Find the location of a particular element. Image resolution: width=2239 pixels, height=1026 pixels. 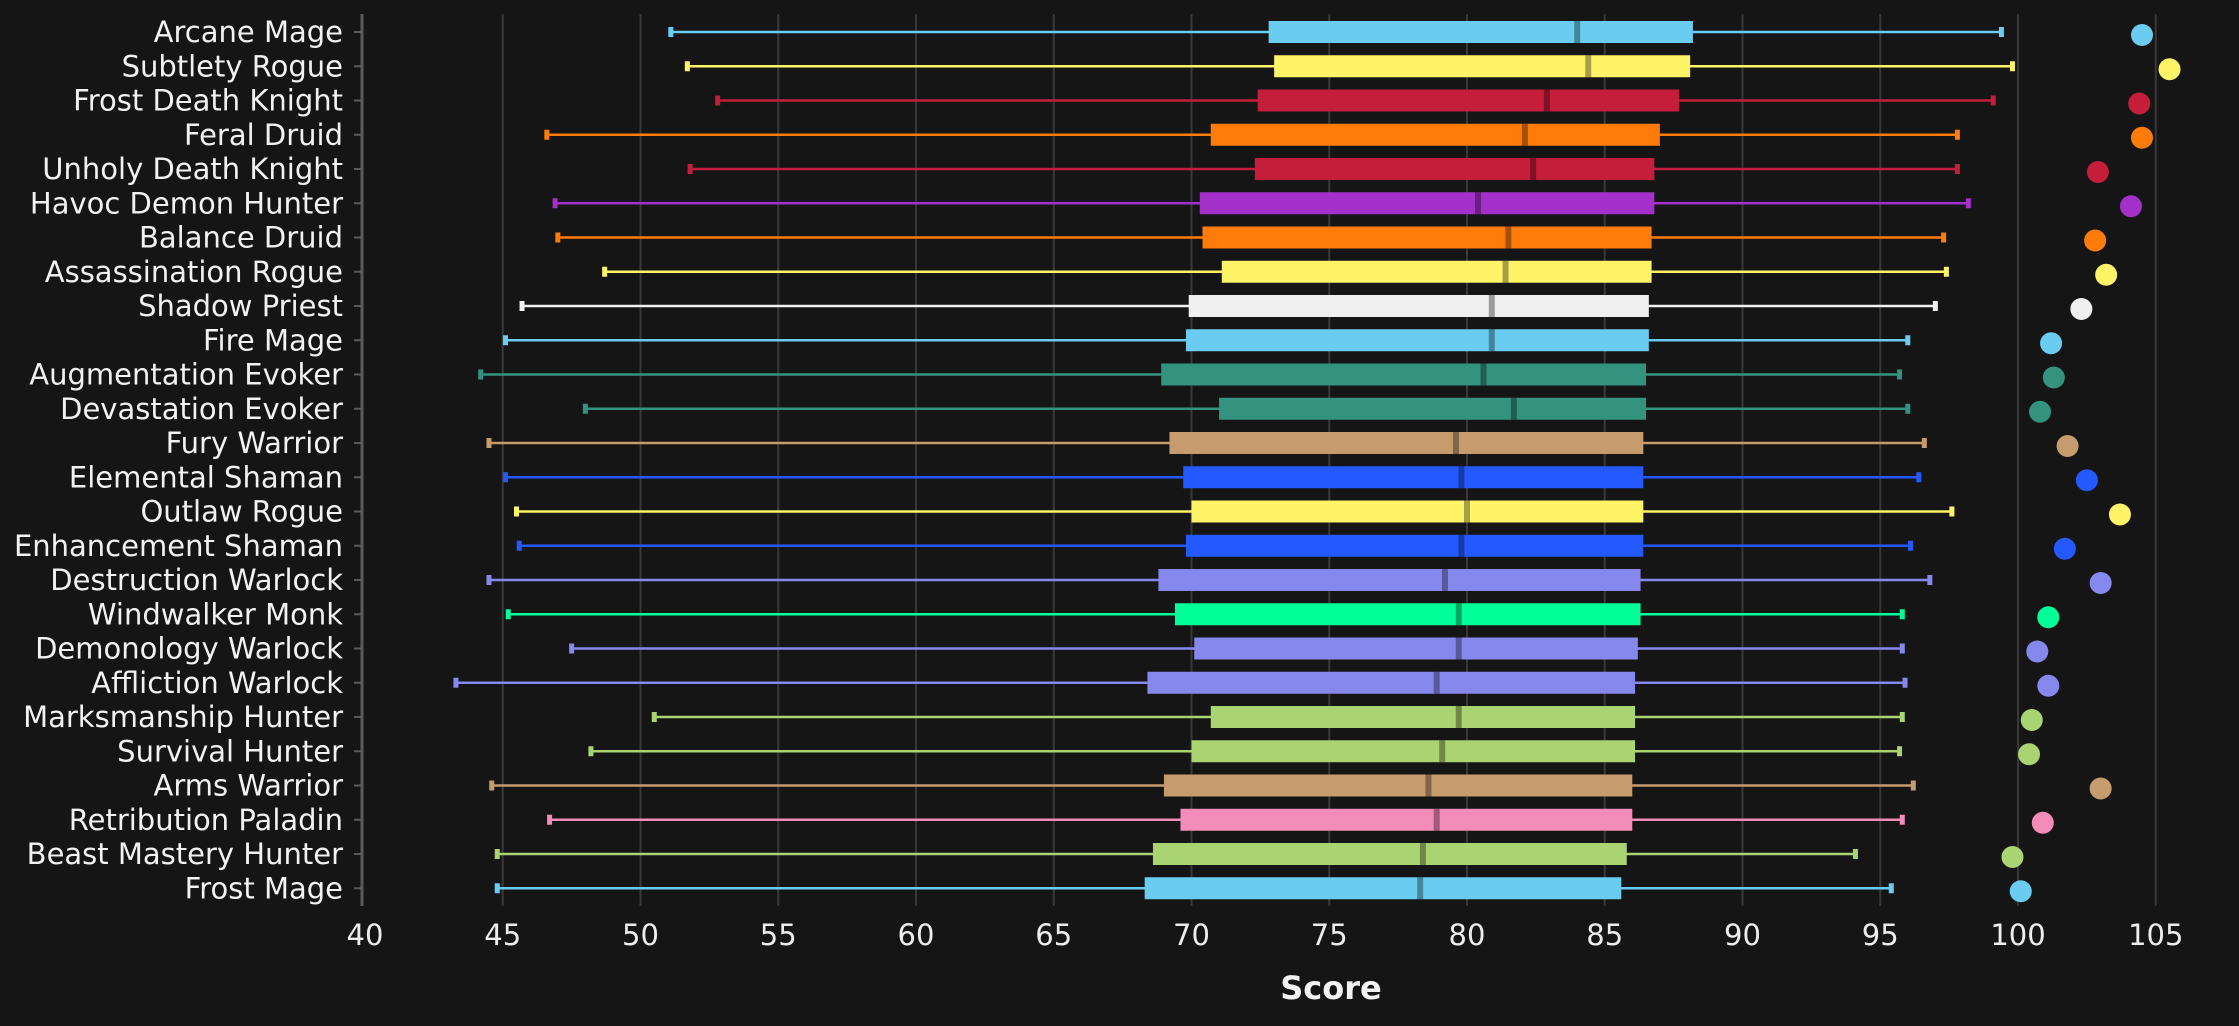

category-label: Unholy Death Knight is located at coordinates (192, 169).